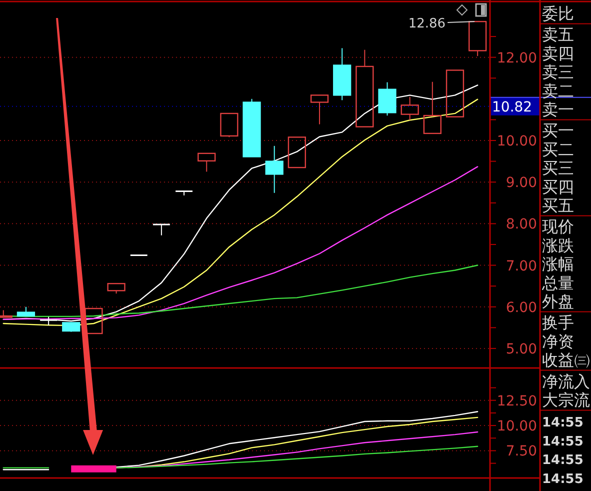  I want to click on annotation: 12.86, so click(427, 24).